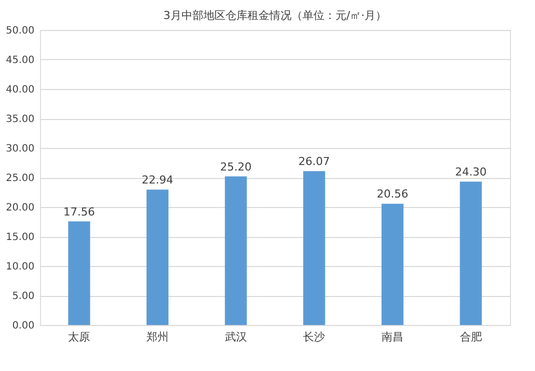 This screenshot has width=535, height=371. I want to click on x-tick-label: 南昌, so click(393, 337).